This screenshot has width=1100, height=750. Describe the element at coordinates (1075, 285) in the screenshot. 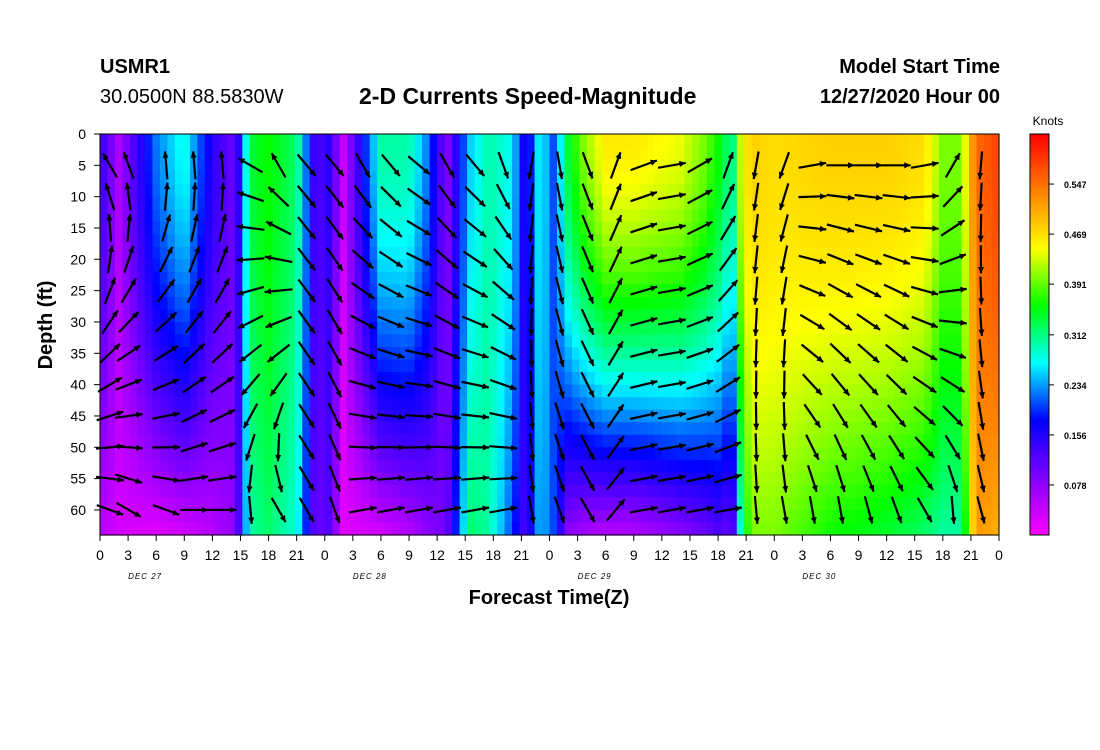

I see `colorbar-tick-label: 0.391` at that location.